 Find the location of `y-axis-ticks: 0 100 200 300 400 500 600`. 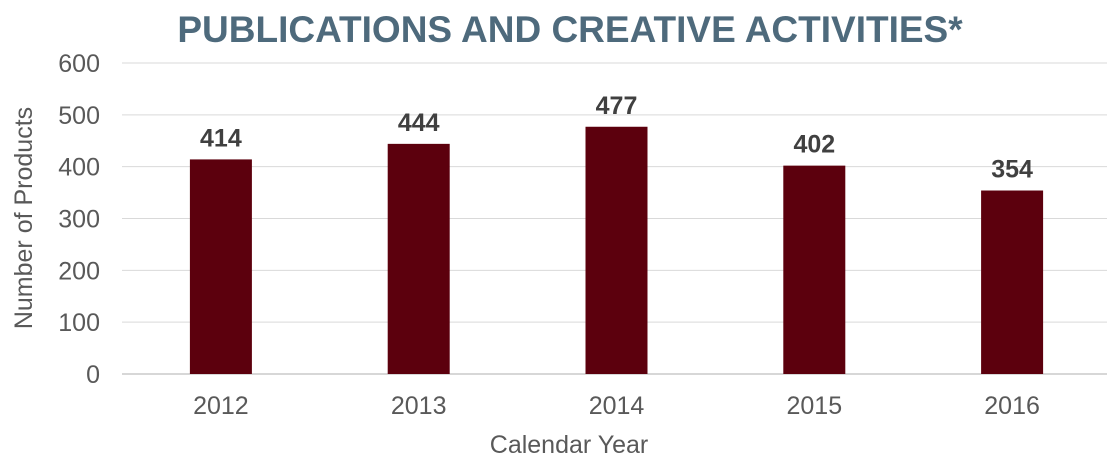

y-axis-ticks: 0 100 200 300 400 500 600 is located at coordinates (79, 219).